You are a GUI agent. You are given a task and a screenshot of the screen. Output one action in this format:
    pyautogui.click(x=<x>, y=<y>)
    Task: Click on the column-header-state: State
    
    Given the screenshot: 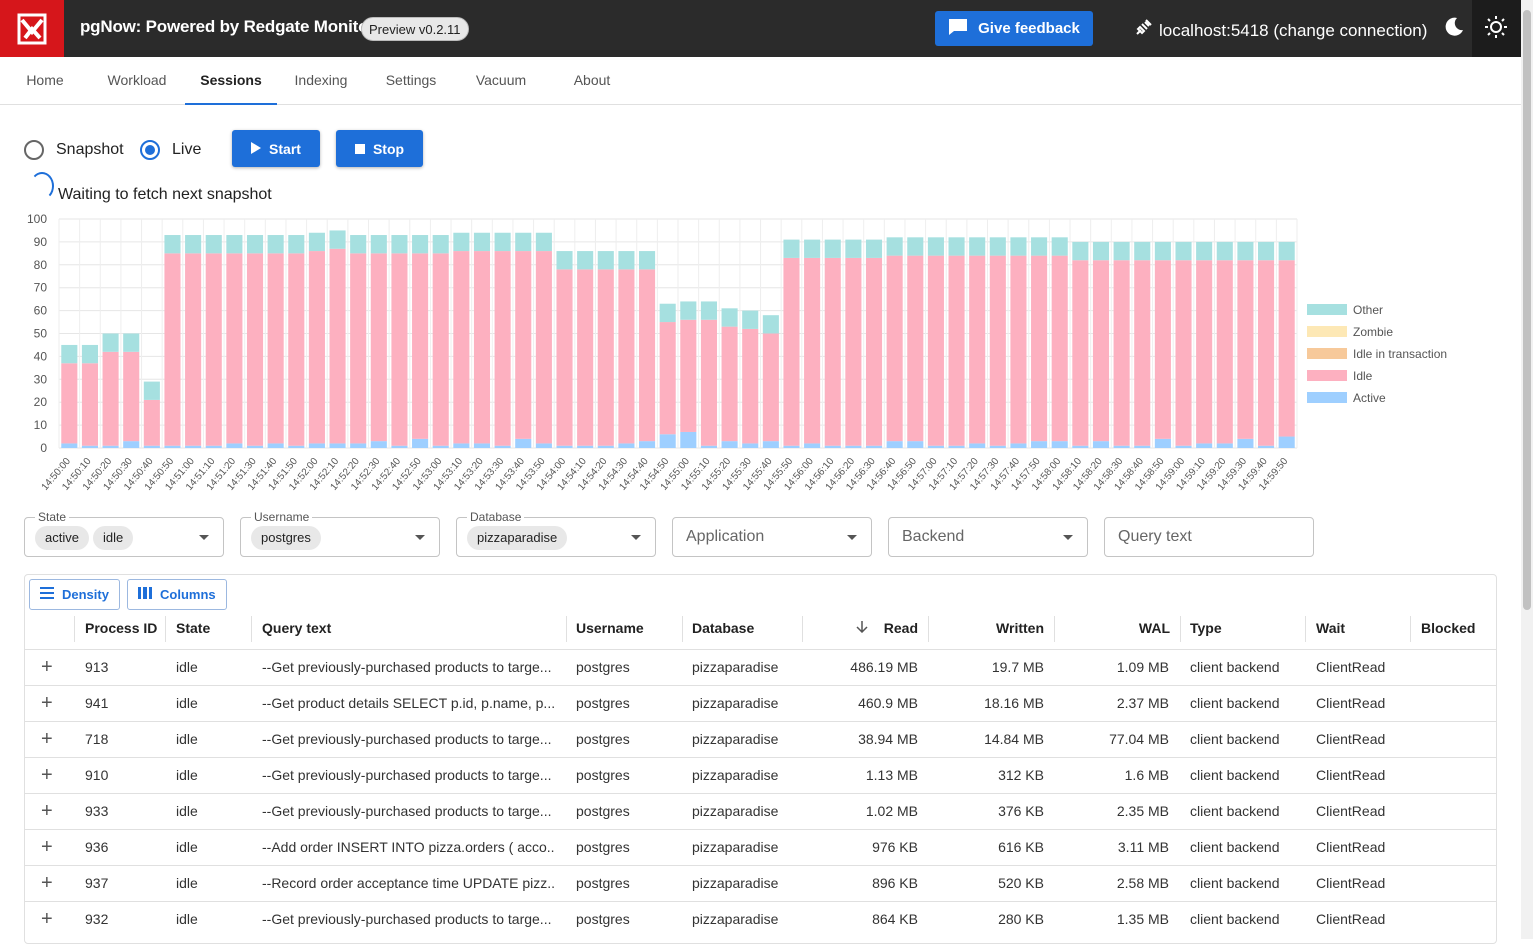 What is the action you would take?
    pyautogui.click(x=193, y=628)
    